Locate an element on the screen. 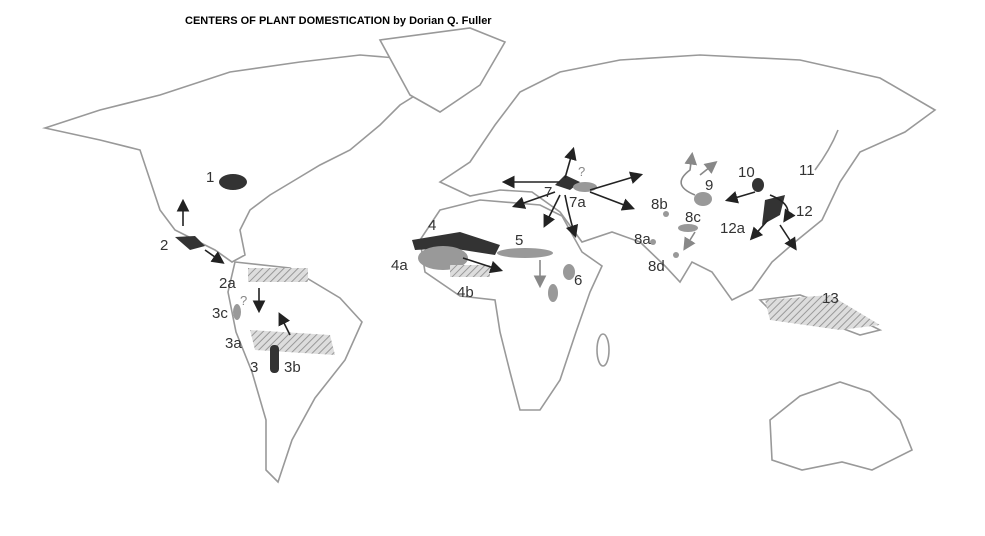 Image resolution: width=985 pixels, height=536 pixels. label: 11 is located at coordinates (807, 170).